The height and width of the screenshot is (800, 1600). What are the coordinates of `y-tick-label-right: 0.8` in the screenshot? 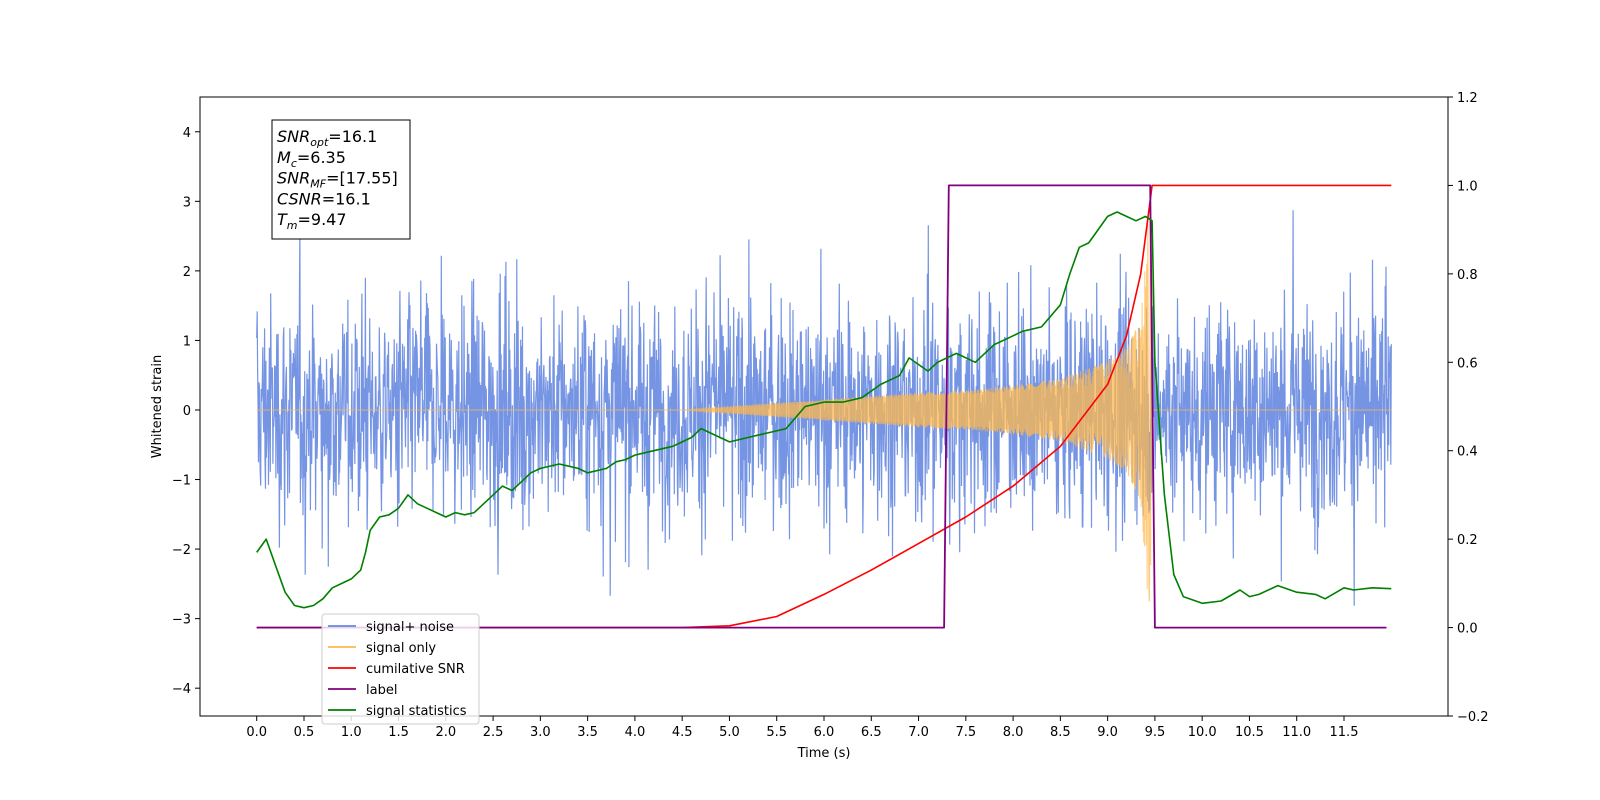 It's located at (1467, 275).